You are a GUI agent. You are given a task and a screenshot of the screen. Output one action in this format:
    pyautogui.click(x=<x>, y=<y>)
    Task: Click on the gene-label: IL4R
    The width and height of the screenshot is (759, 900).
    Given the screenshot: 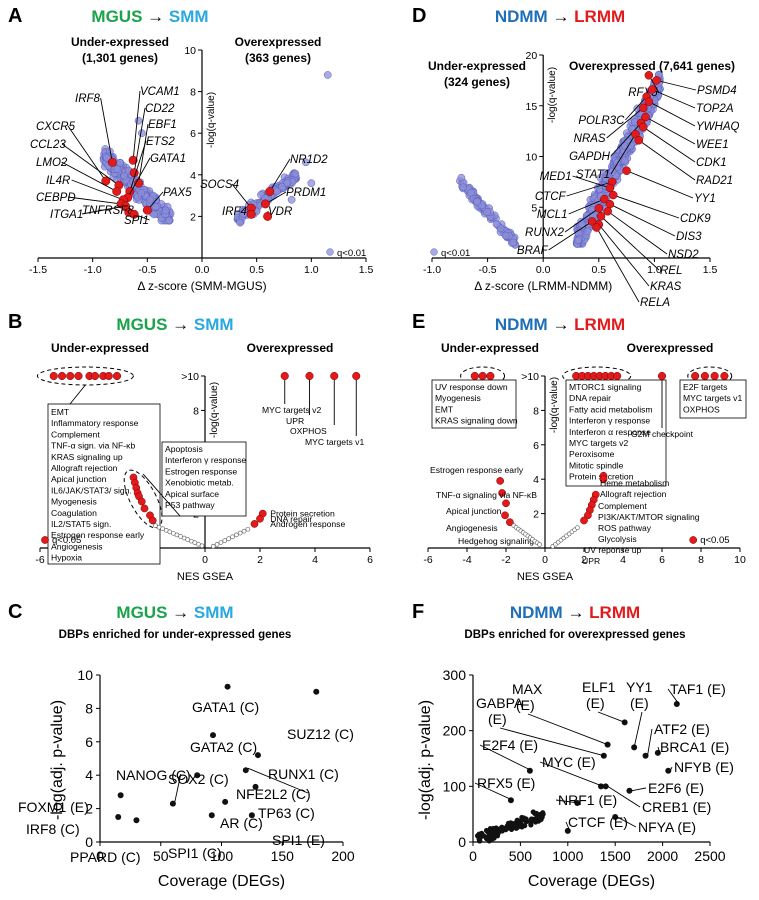 What is the action you would take?
    pyautogui.click(x=58, y=181)
    